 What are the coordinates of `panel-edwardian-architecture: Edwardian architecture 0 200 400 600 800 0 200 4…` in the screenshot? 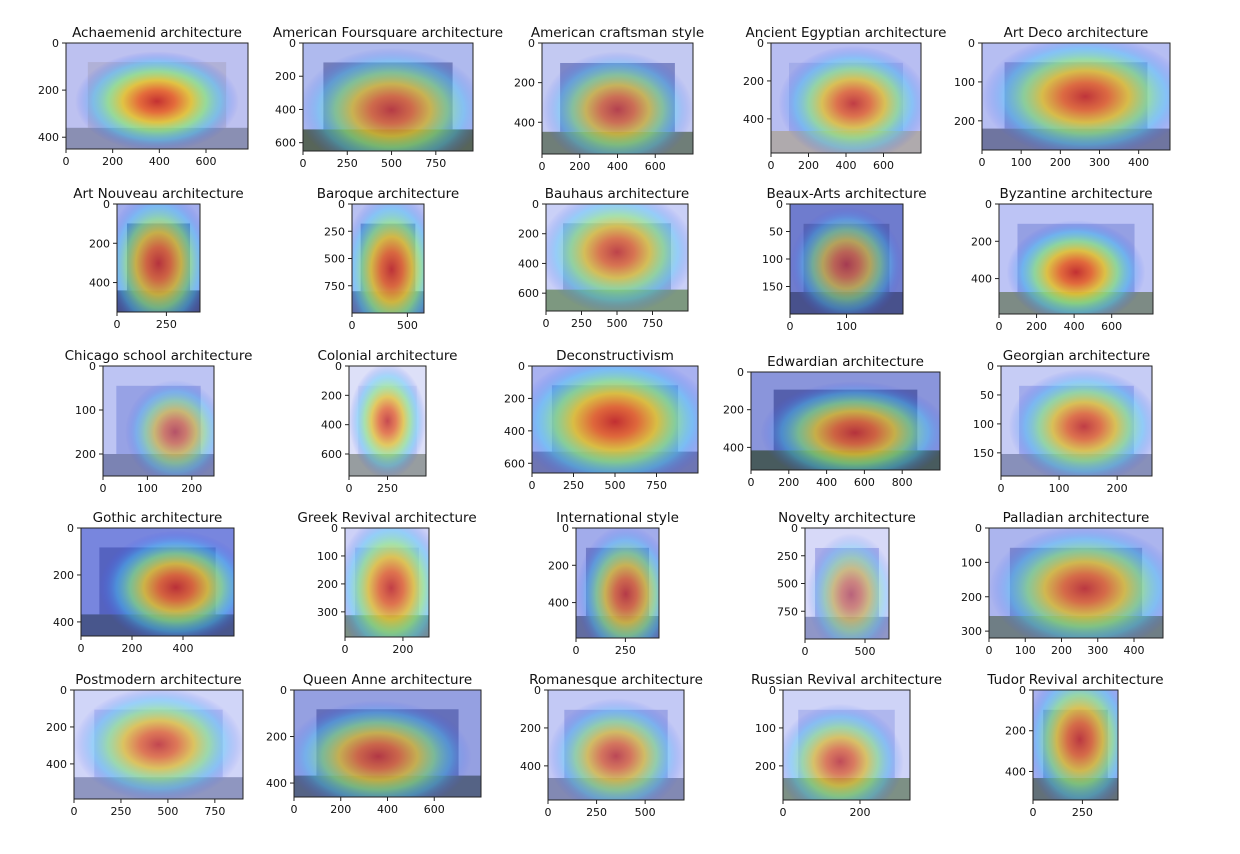 It's located at (832, 421).